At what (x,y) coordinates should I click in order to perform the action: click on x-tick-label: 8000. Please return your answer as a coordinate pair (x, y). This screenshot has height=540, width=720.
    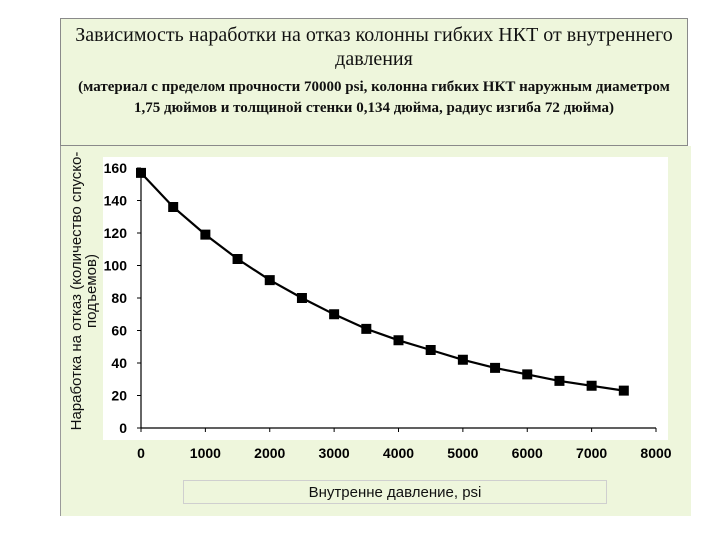
    Looking at the image, I should click on (655, 453).